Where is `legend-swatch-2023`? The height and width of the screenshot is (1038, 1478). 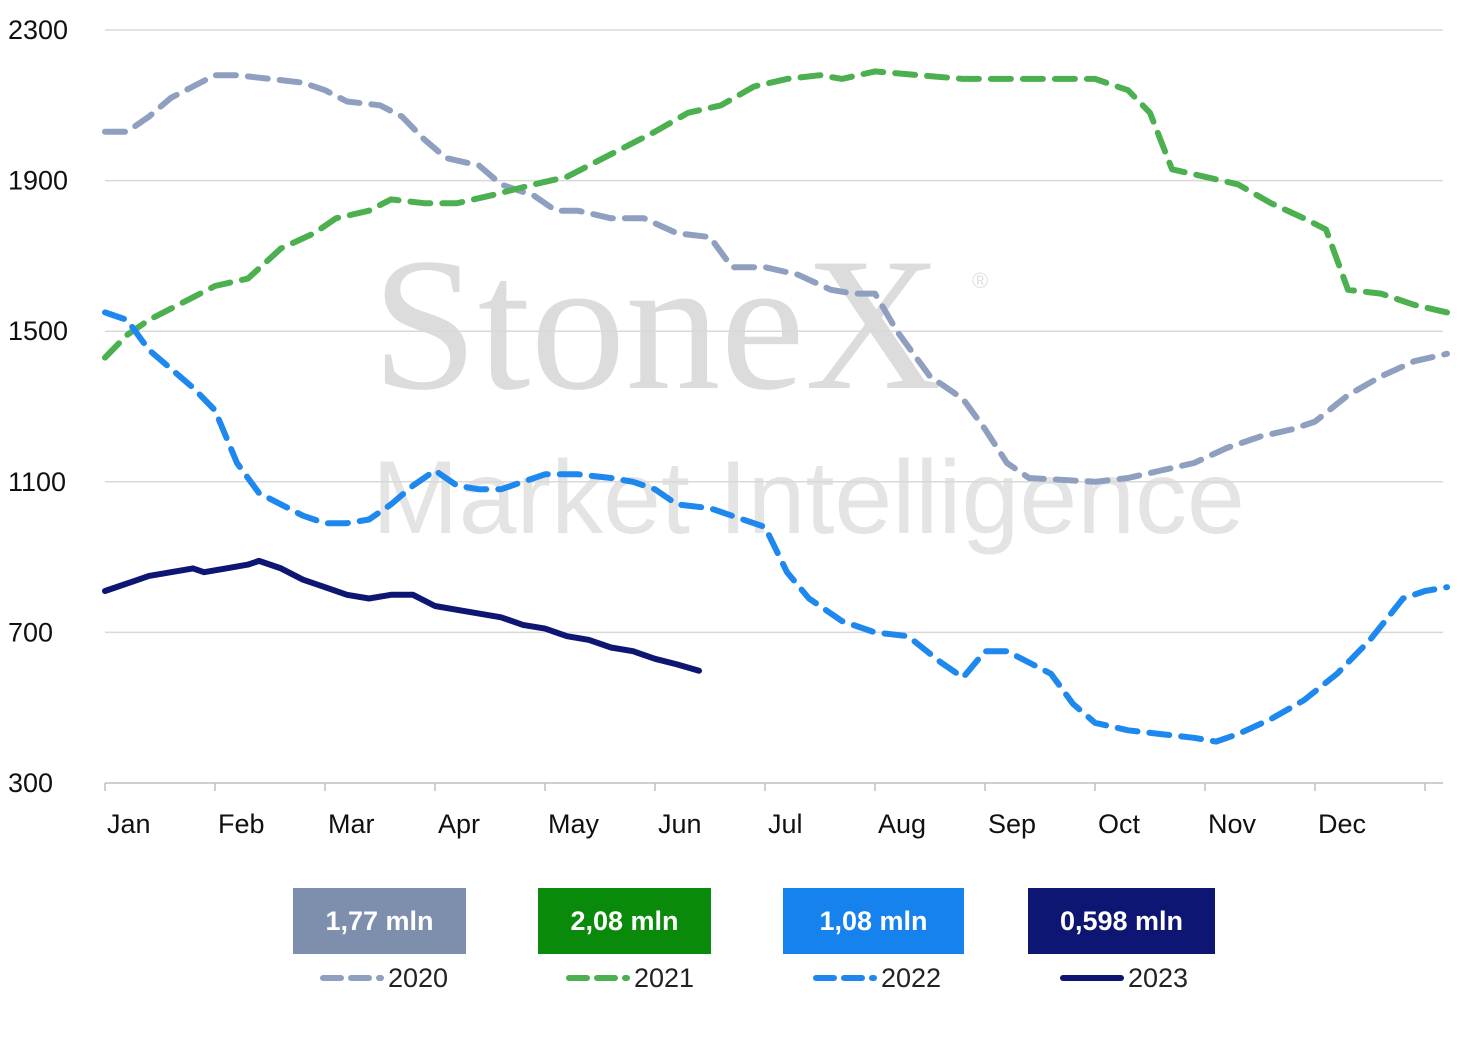 legend-swatch-2023 is located at coordinates (1092, 978).